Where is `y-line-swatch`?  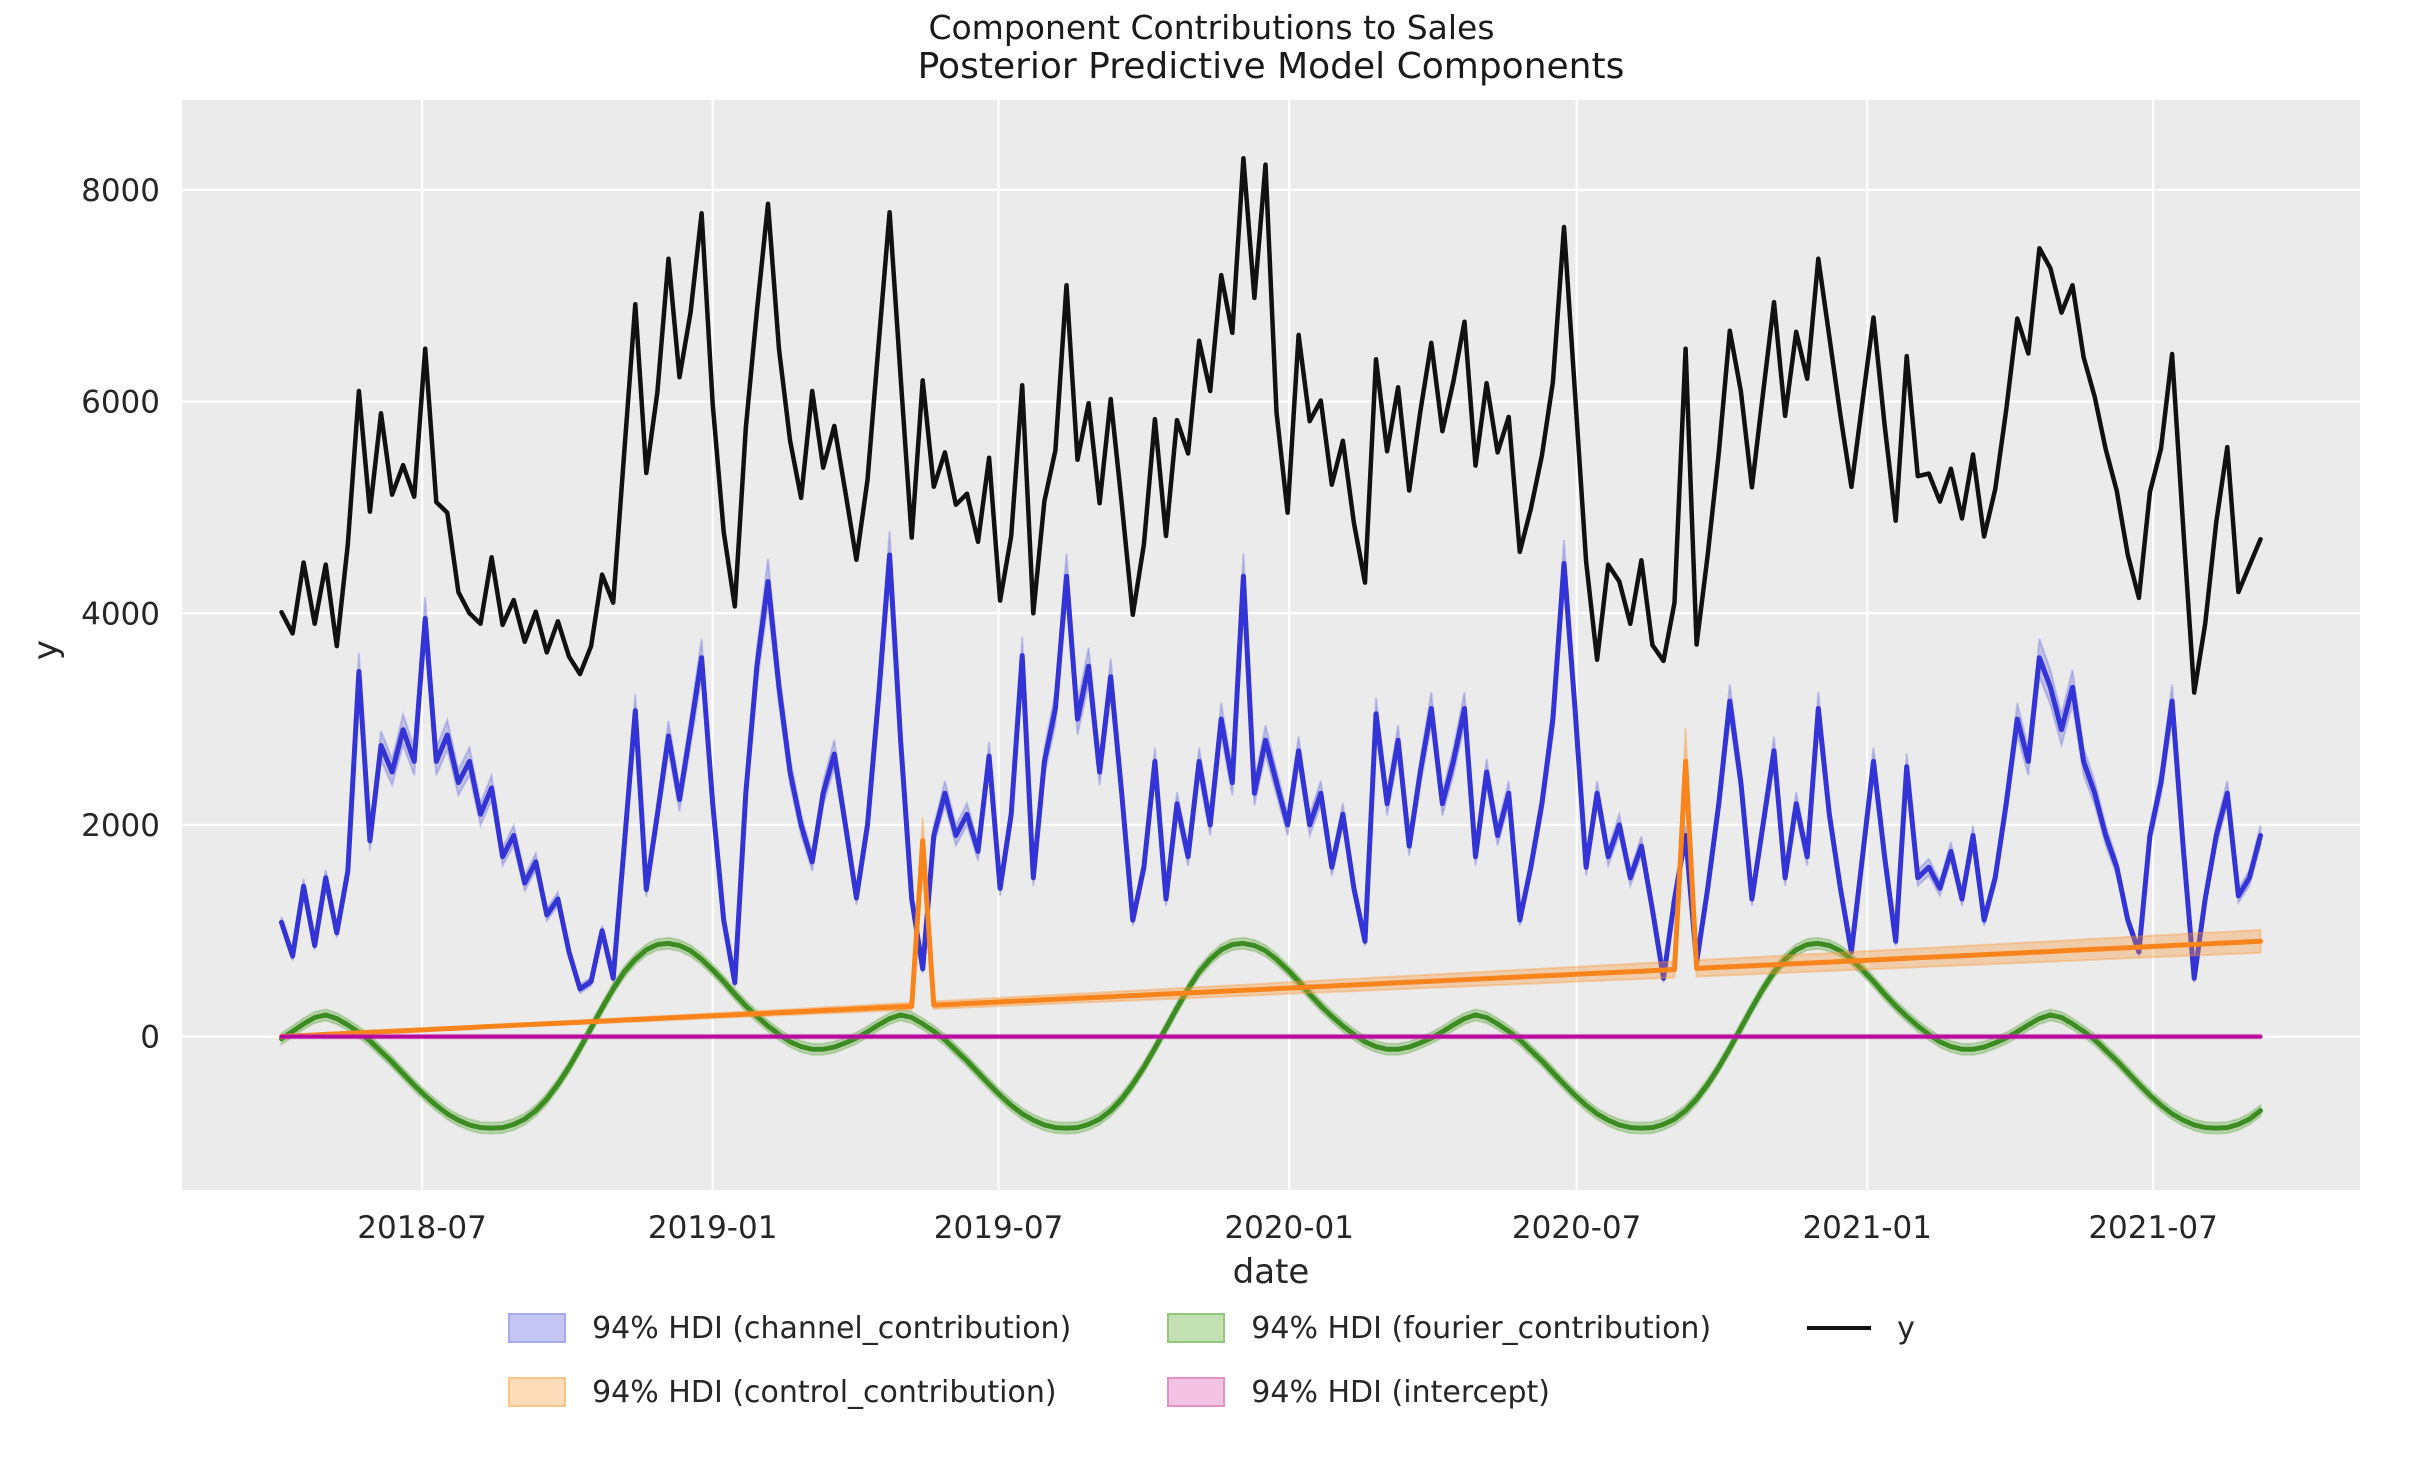 y-line-swatch is located at coordinates (1839, 1328).